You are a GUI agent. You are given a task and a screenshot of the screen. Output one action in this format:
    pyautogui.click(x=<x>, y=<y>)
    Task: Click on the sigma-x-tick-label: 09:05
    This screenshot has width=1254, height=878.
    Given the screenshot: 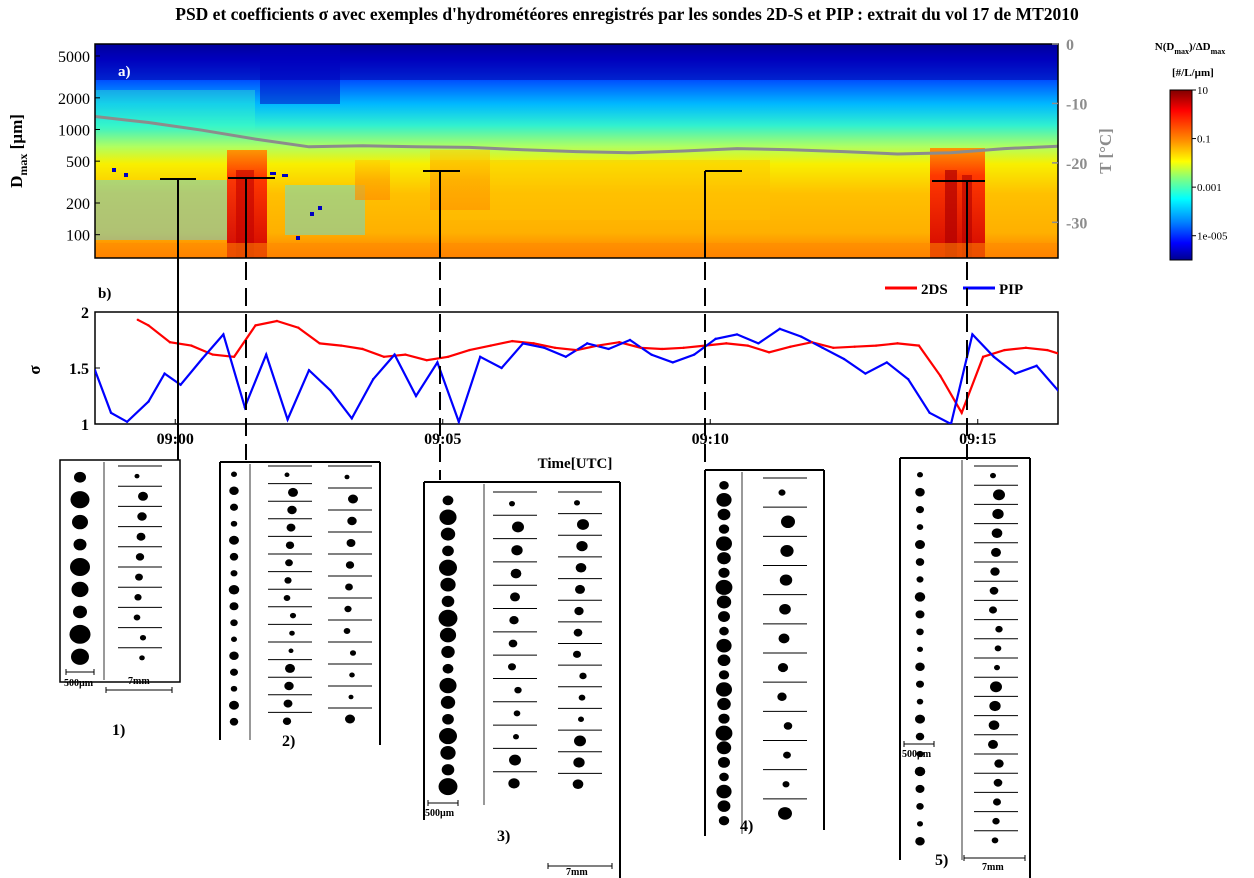 What is the action you would take?
    pyautogui.click(x=442, y=439)
    